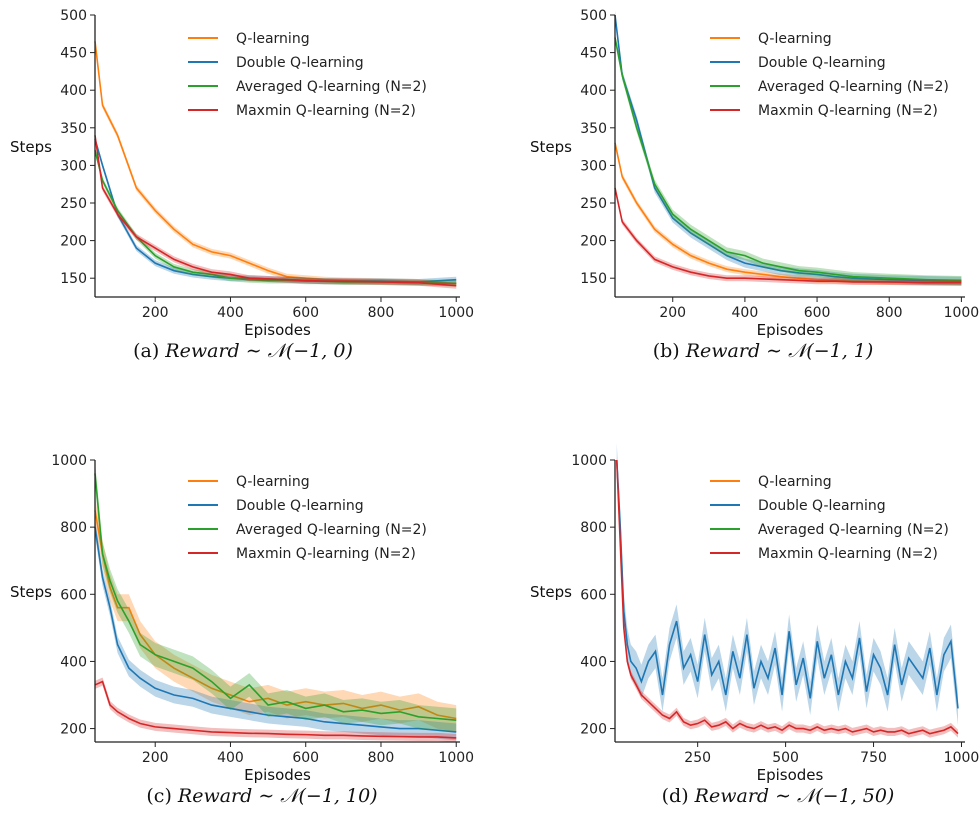 This screenshot has height=834, width=980. Describe the element at coordinates (778, 796) in the screenshot. I see `panel-caption: (d) Reward ∼ 𝒩(−1, 50)` at that location.